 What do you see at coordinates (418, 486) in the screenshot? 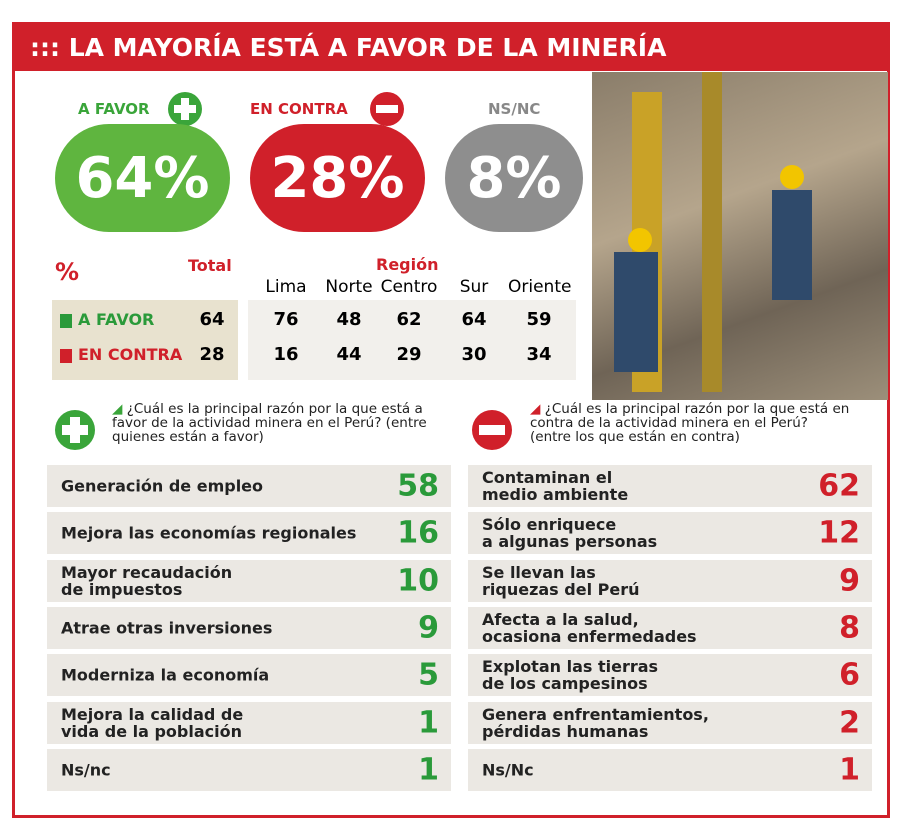
I see `reason-value: 58` at bounding box center [418, 486].